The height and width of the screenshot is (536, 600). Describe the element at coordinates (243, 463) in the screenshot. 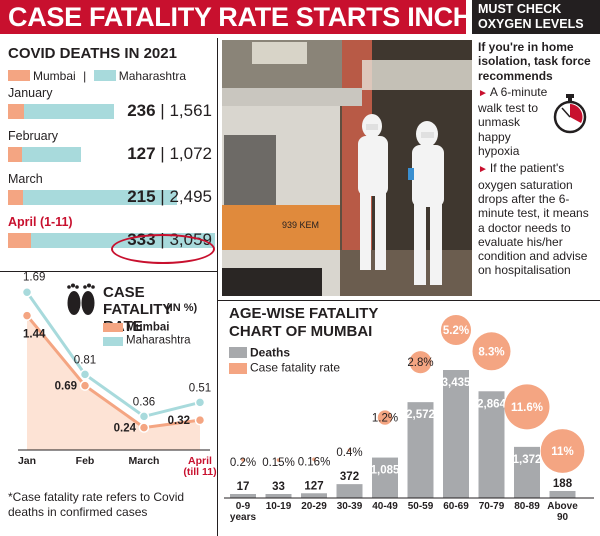

I see `fatality-rate-label: 0.2%` at that location.